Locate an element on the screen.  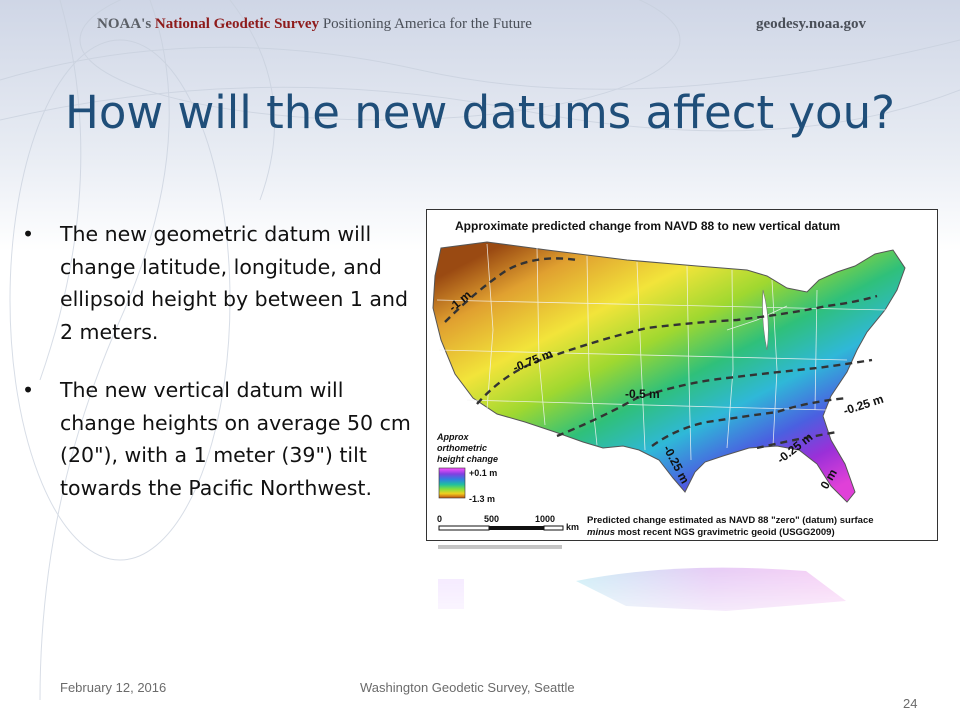
contour-label: -0.25 m is located at coordinates (864, 405).